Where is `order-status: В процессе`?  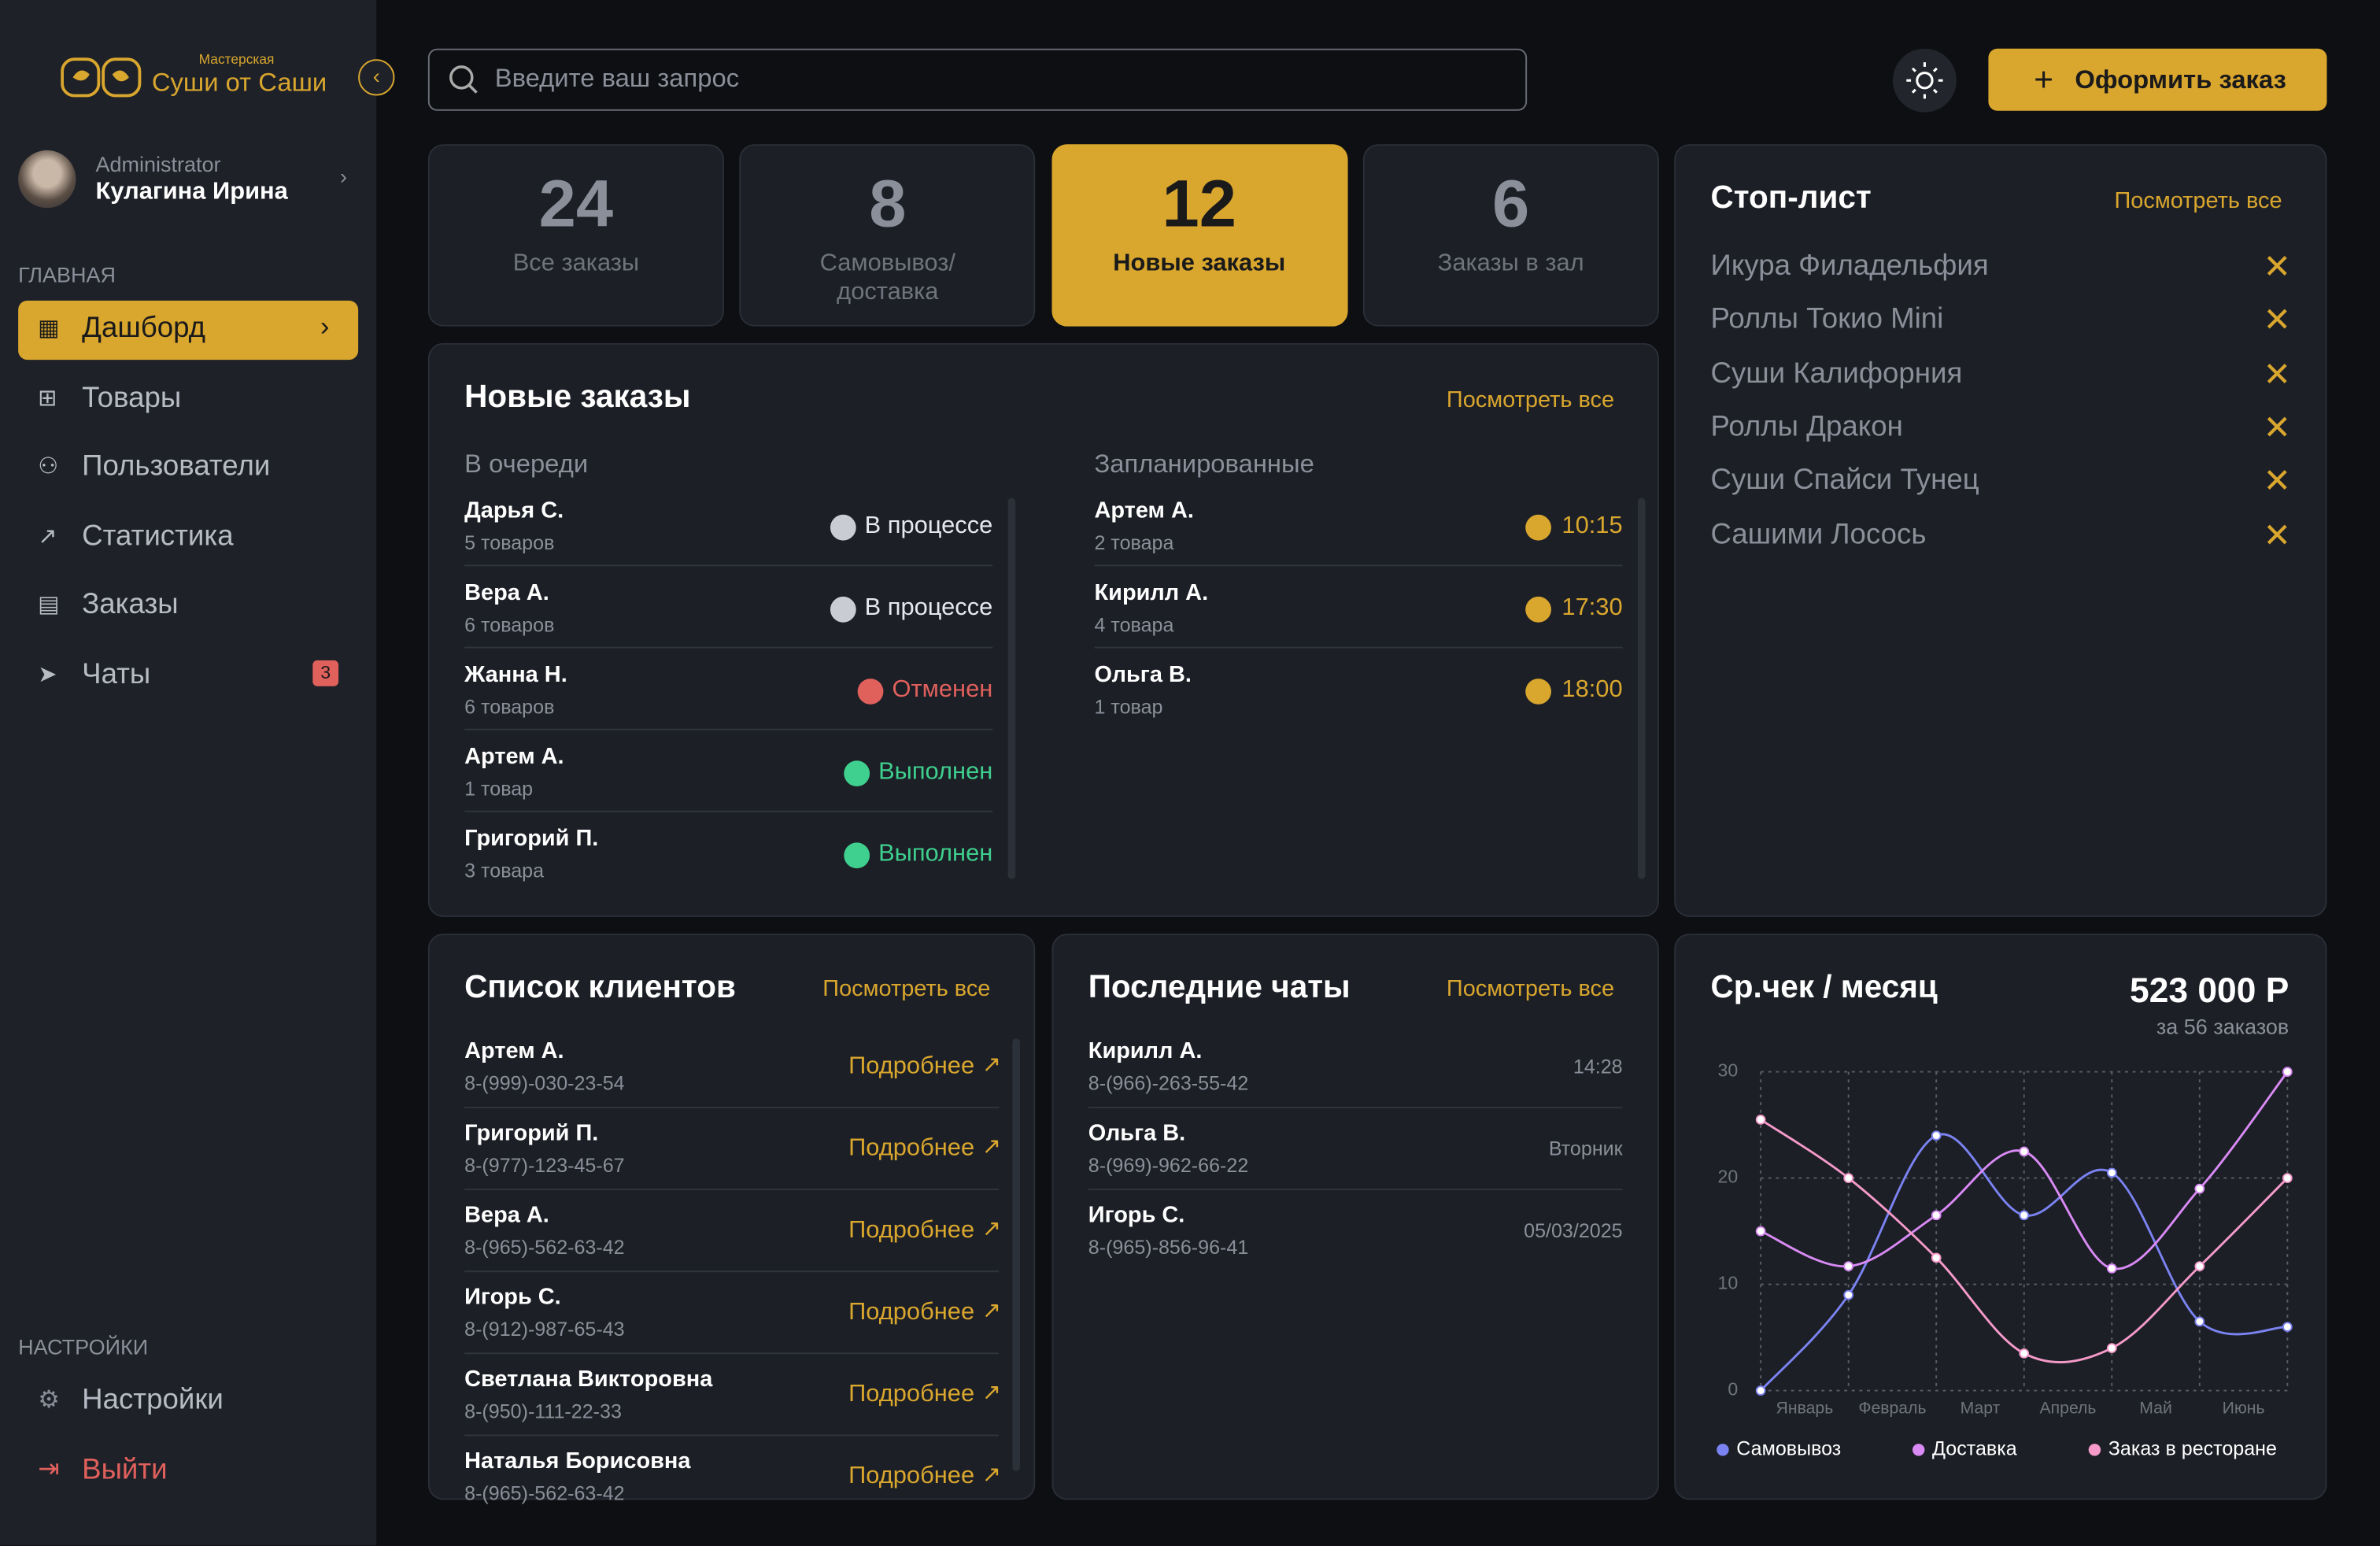 order-status: В процессе is located at coordinates (929, 607).